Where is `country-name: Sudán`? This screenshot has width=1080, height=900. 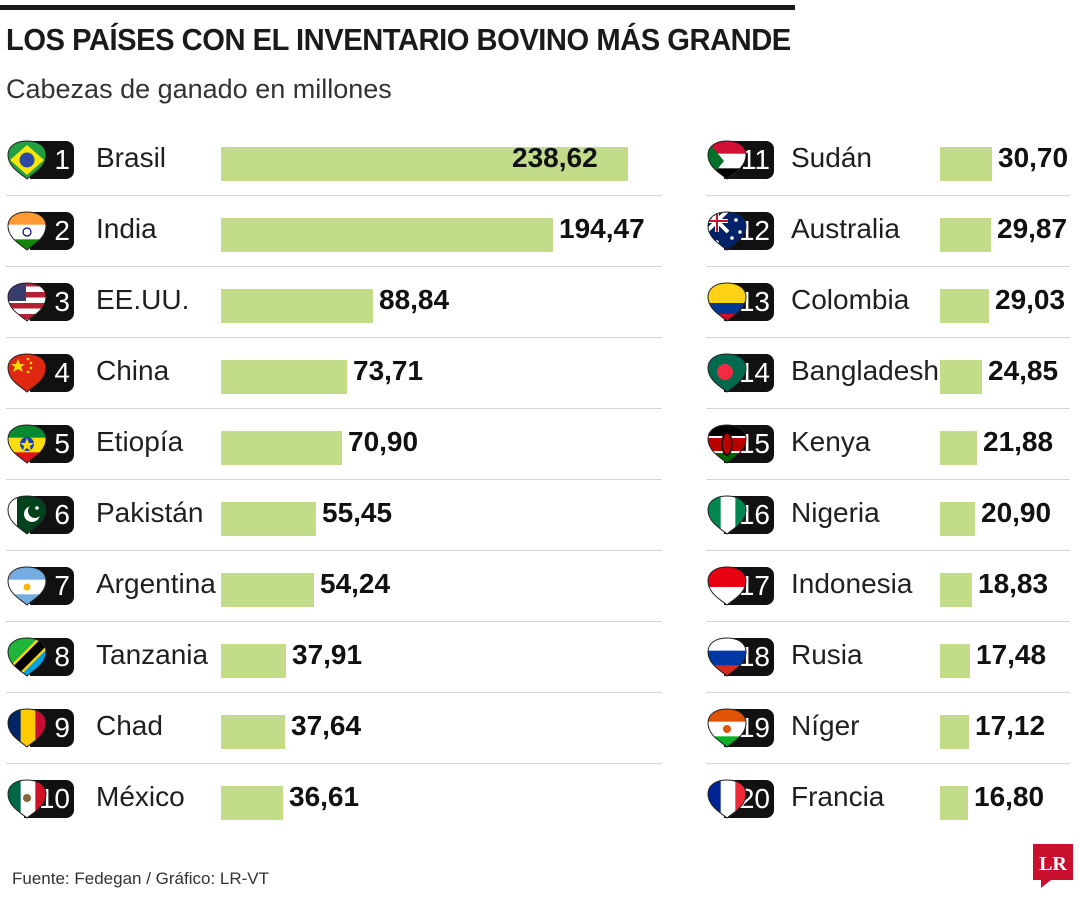 country-name: Sudán is located at coordinates (831, 157).